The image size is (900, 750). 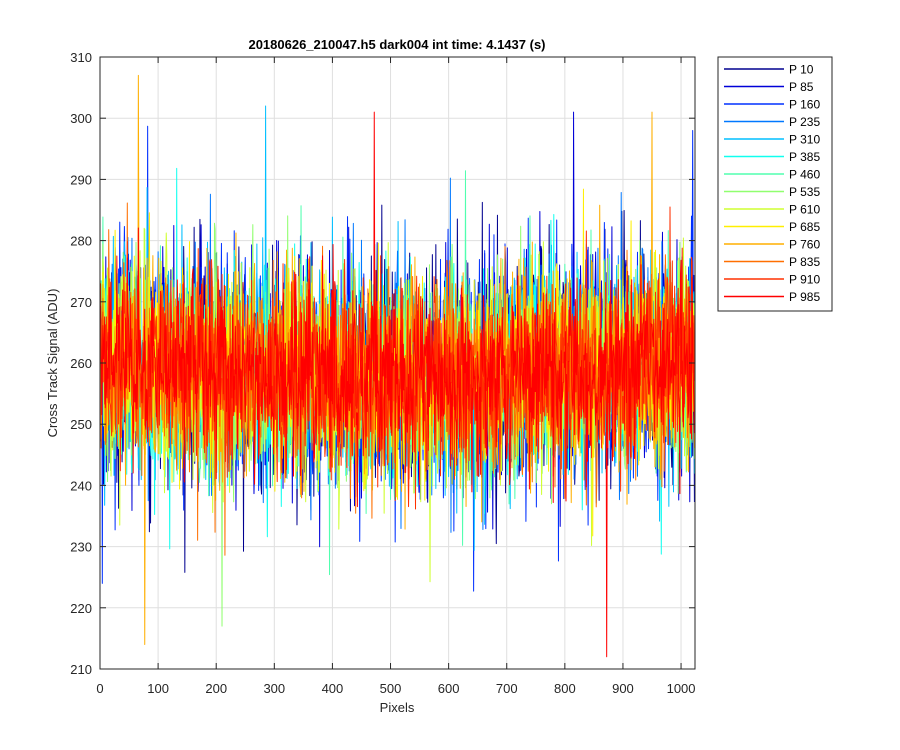 What do you see at coordinates (804, 280) in the screenshot?
I see `legend-label: P 910` at bounding box center [804, 280].